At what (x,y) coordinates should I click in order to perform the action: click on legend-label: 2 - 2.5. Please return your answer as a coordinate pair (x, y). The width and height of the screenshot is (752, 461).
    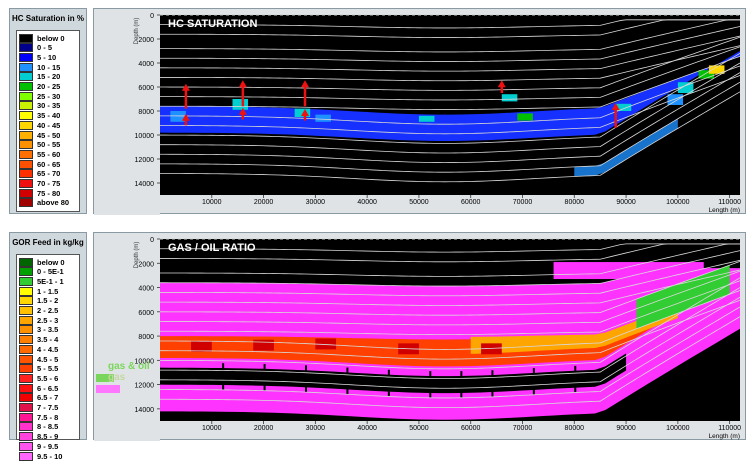
    Looking at the image, I should click on (48, 310).